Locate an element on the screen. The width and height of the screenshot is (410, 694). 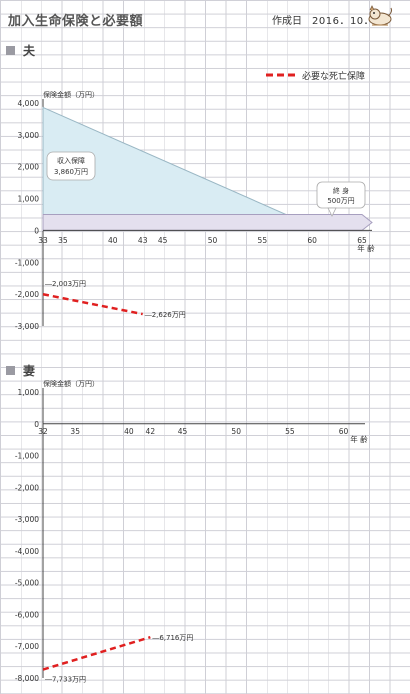
y-tick-label: 3,000 is located at coordinates (29, 135).